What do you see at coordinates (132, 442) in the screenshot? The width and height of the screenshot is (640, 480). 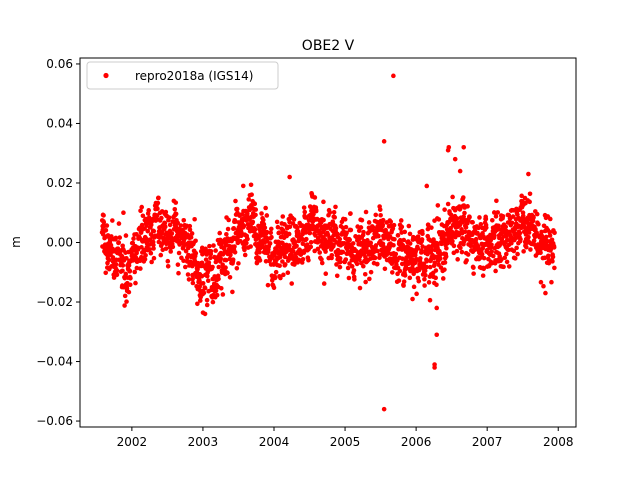 I see `x-tick-label: 2002` at bounding box center [132, 442].